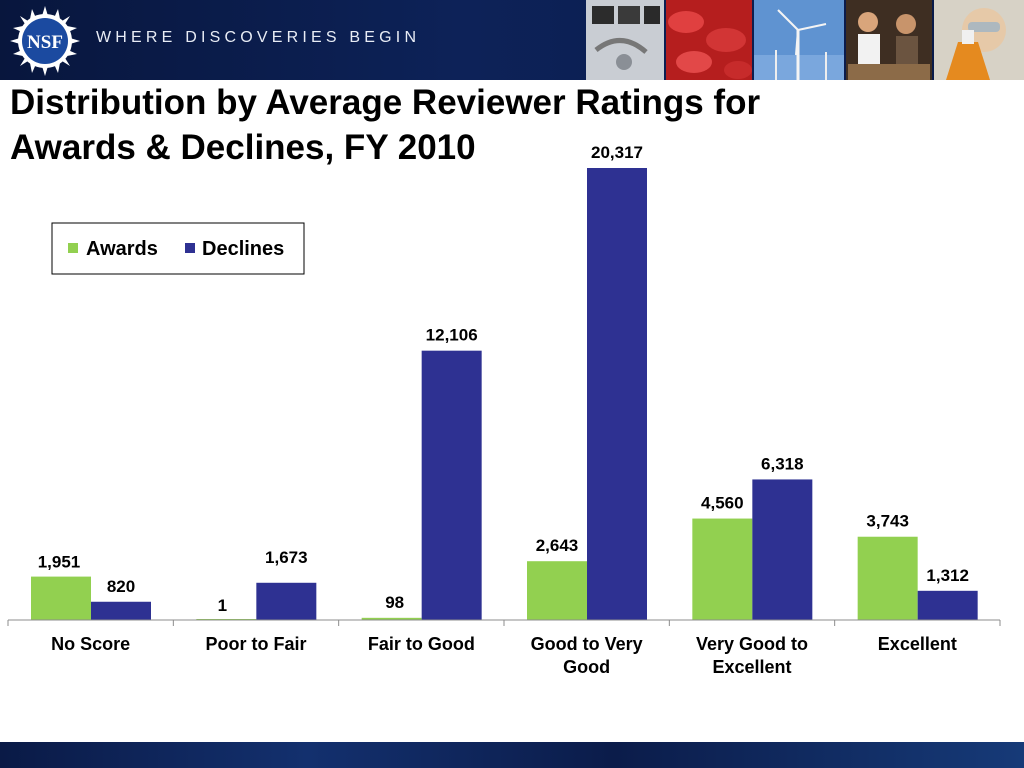  Describe the element at coordinates (617, 152) in the screenshot. I see `data-label-declines: 20,317` at that location.